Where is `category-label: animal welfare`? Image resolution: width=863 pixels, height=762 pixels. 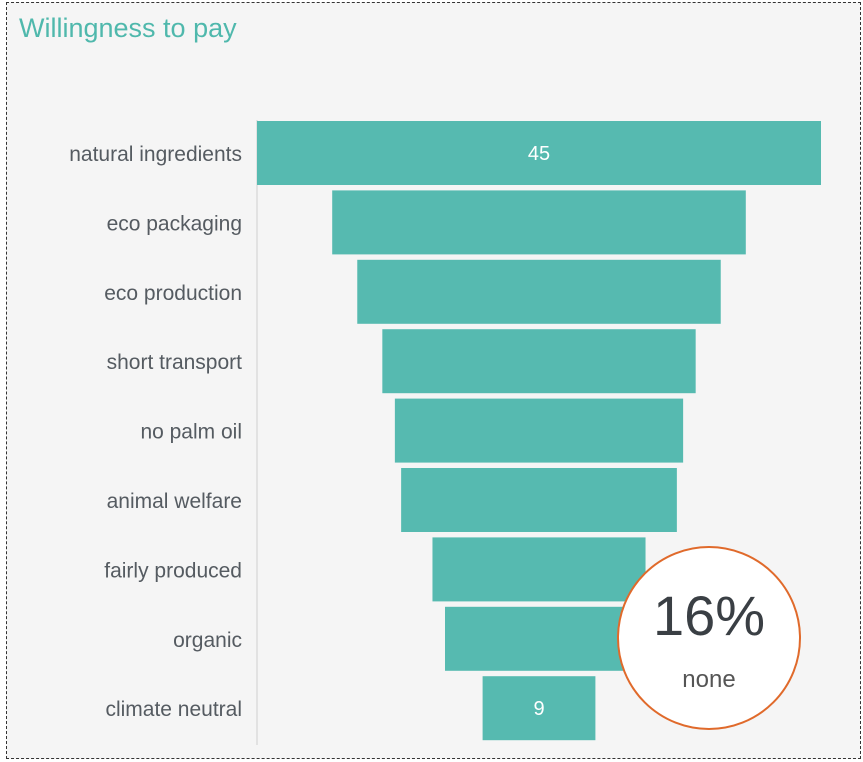
category-label: animal welfare is located at coordinates (174, 501).